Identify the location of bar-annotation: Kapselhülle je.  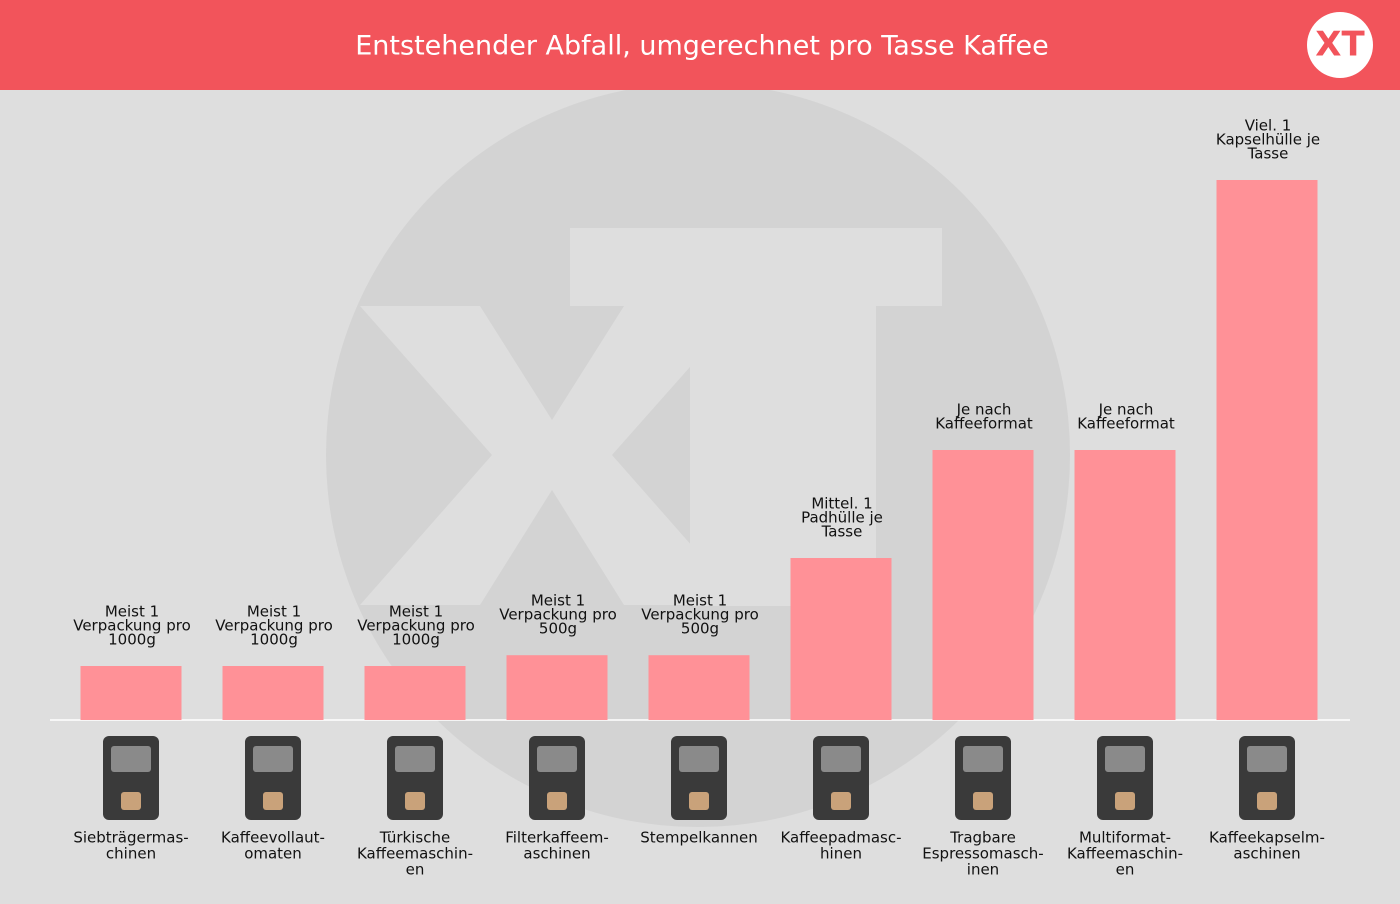
(1268, 140).